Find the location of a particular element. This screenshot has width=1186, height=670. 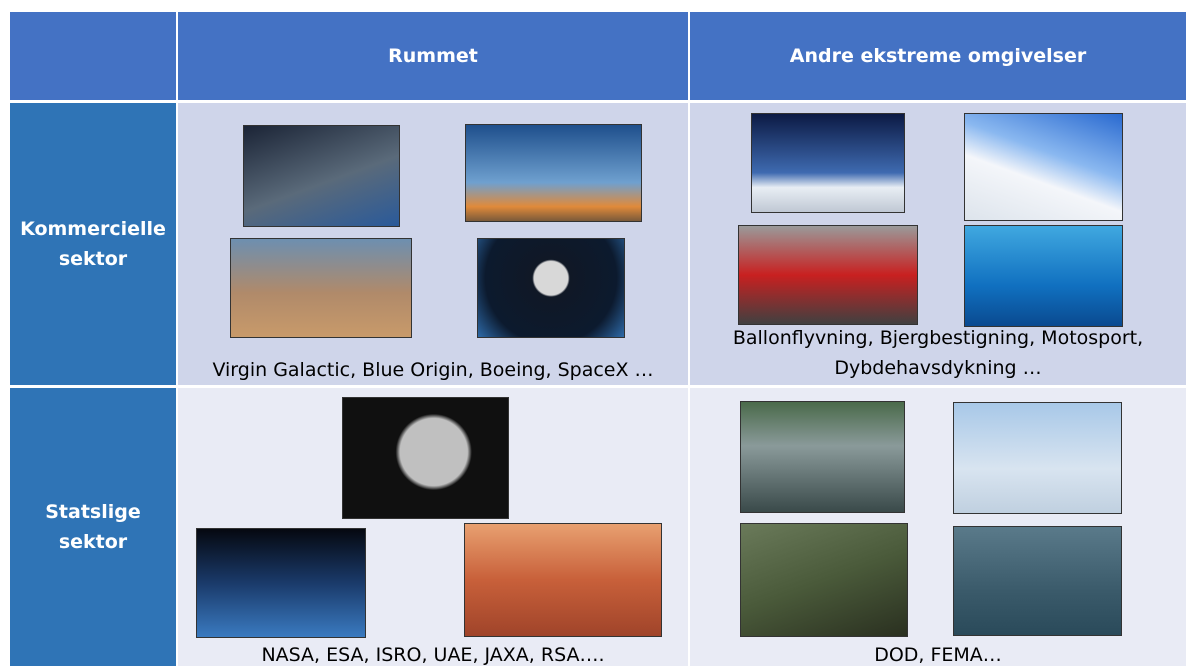

caption-line: NASA, ESA, ISRO, UAE, JAXA, RSA…. is located at coordinates (433, 655).